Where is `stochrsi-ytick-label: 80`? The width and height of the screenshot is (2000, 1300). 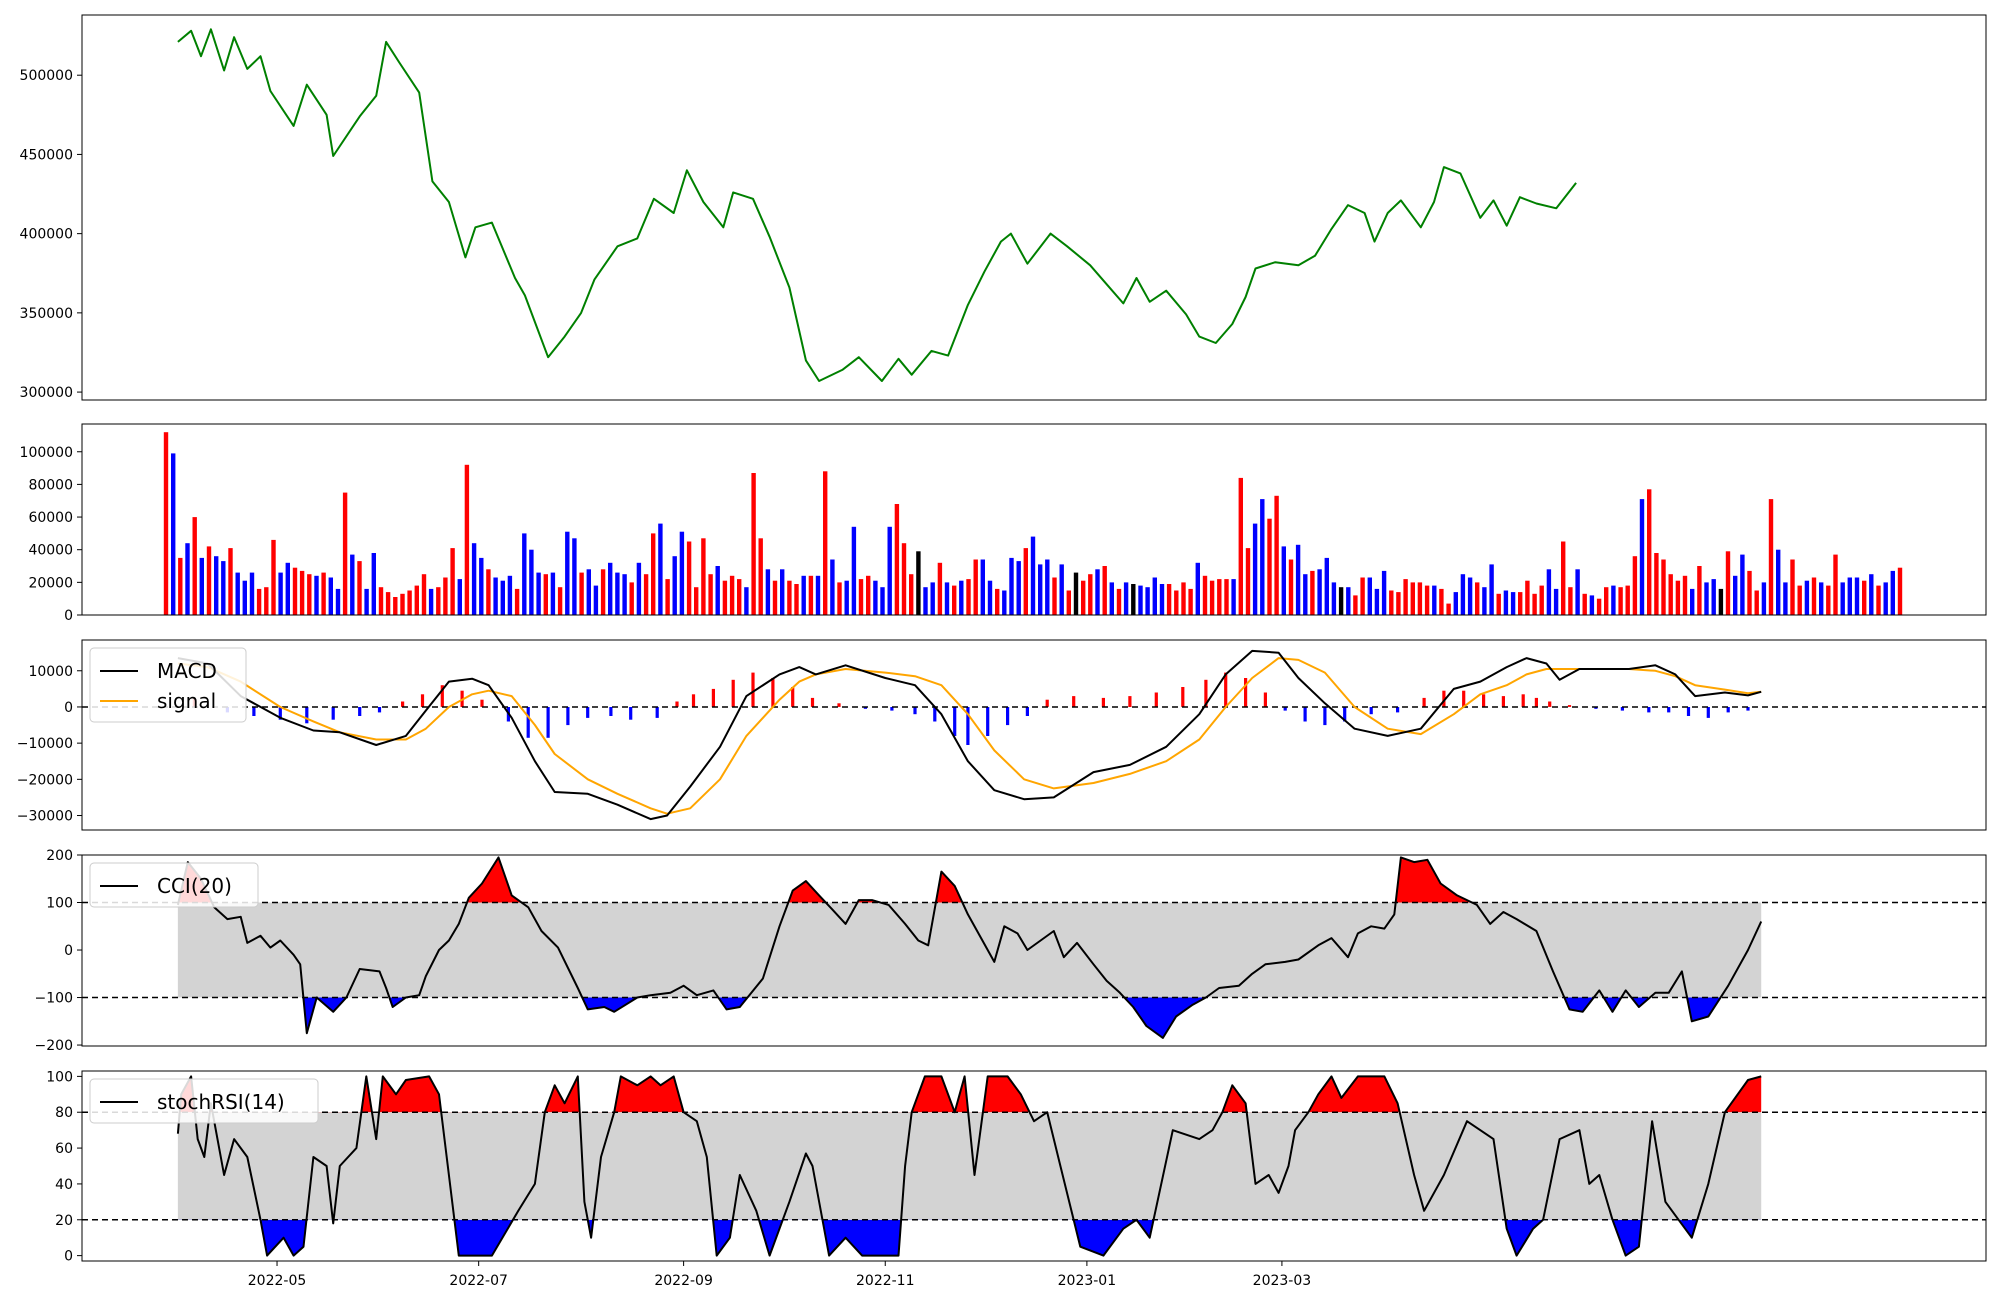 stochrsi-ytick-label: 80 is located at coordinates (64, 1113).